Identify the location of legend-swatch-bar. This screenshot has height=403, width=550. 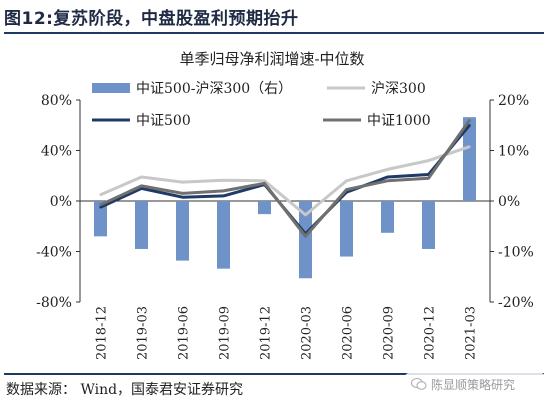
(111, 88).